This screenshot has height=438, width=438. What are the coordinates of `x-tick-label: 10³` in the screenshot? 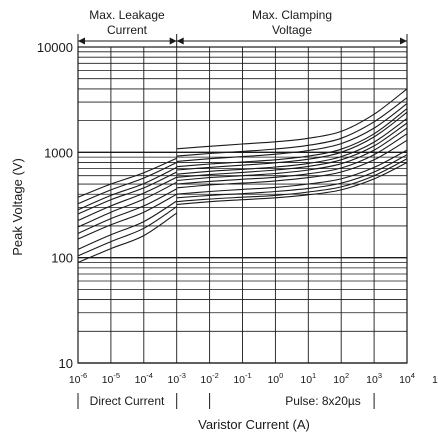 It's located at (374, 378).